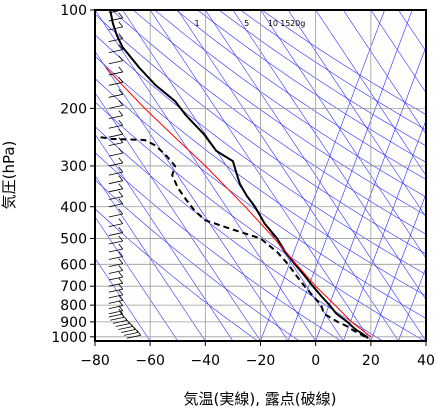  What do you see at coordinates (69, 338) in the screenshot?
I see `y-tick-label: 1000` at bounding box center [69, 338].